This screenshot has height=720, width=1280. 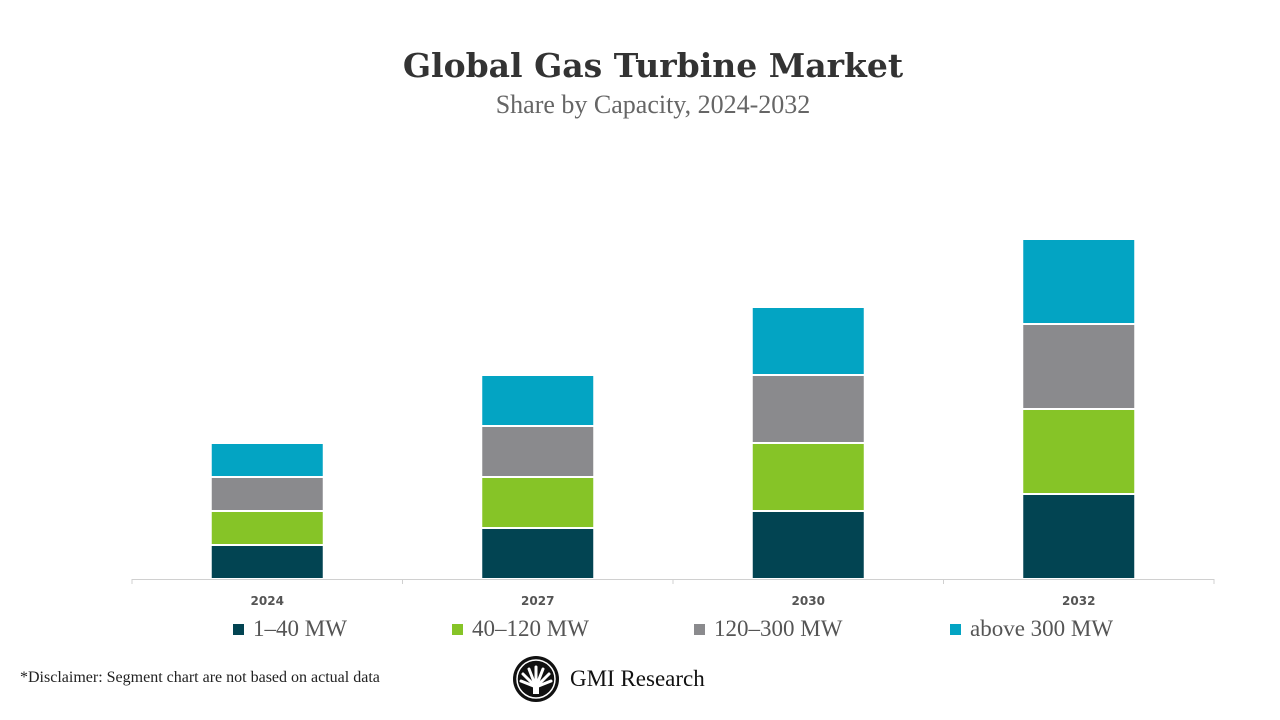 I want to click on legend-item: 120–300 MW, so click(x=768, y=629).